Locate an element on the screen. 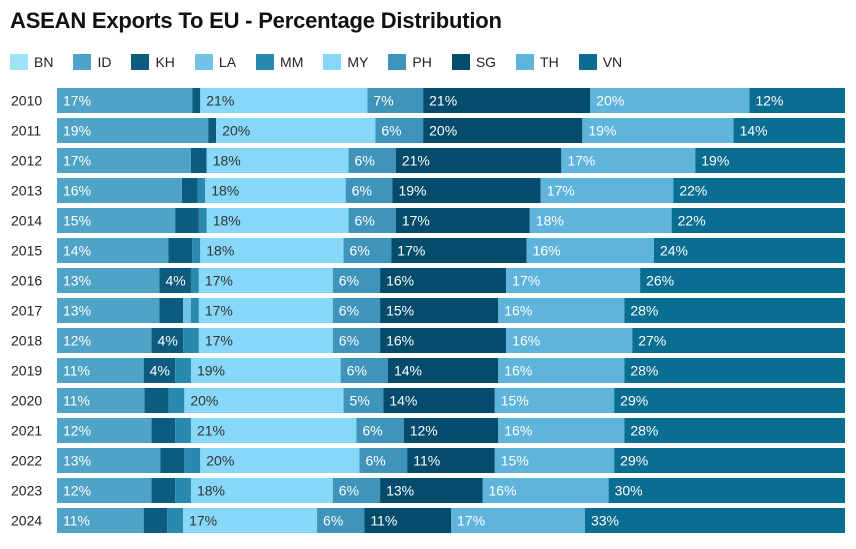  data-label: 4% is located at coordinates (175, 281).